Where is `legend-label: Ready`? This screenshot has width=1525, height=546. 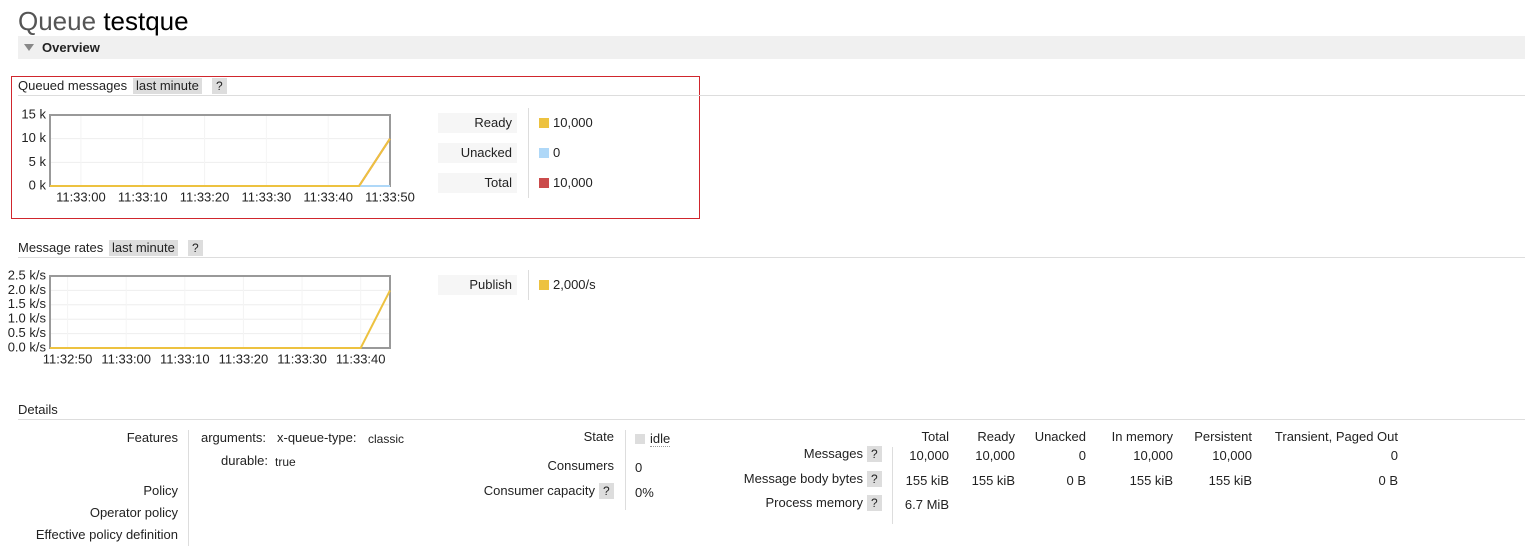
legend-label: Ready is located at coordinates (477, 123).